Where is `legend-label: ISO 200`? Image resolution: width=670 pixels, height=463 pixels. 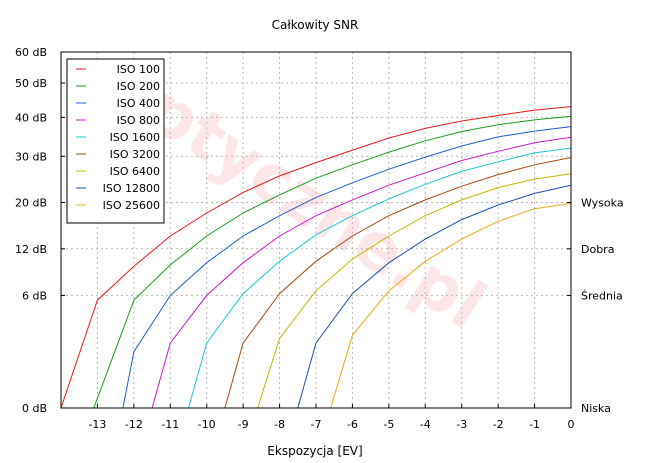
legend-label: ISO 200 is located at coordinates (138, 86).